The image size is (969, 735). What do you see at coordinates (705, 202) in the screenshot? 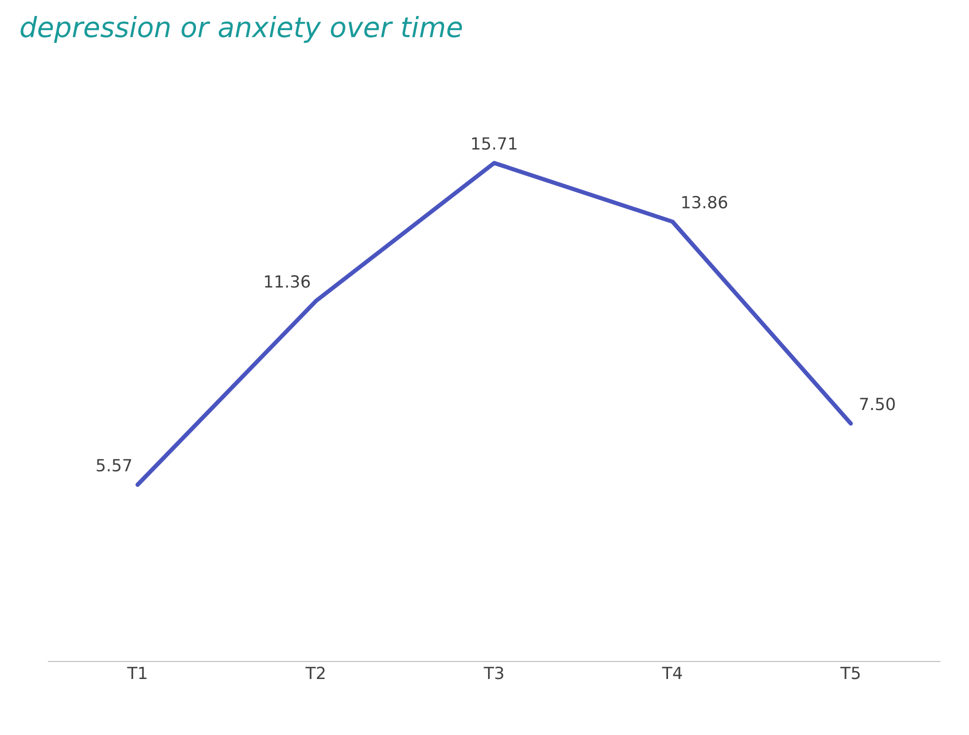
I see `data-label: 13.86` at bounding box center [705, 202].